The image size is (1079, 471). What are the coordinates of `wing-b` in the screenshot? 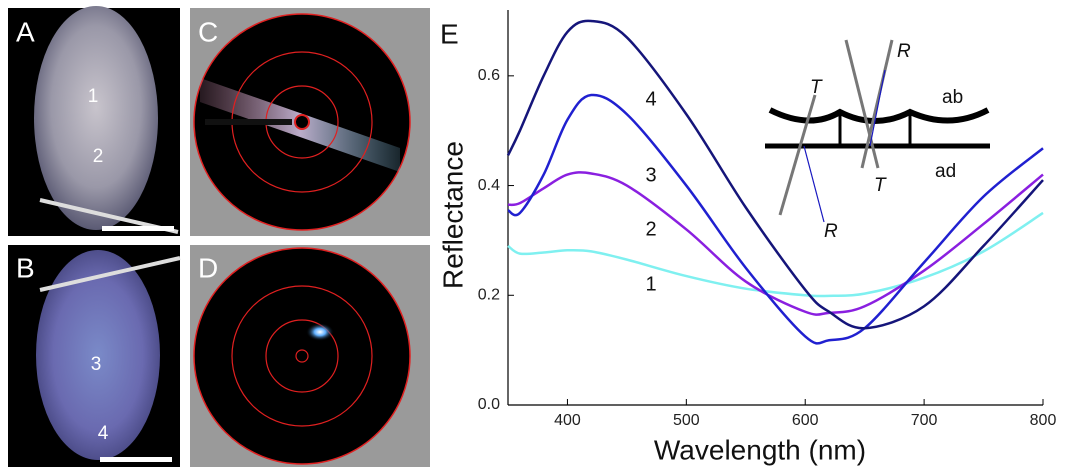 It's located at (98, 355).